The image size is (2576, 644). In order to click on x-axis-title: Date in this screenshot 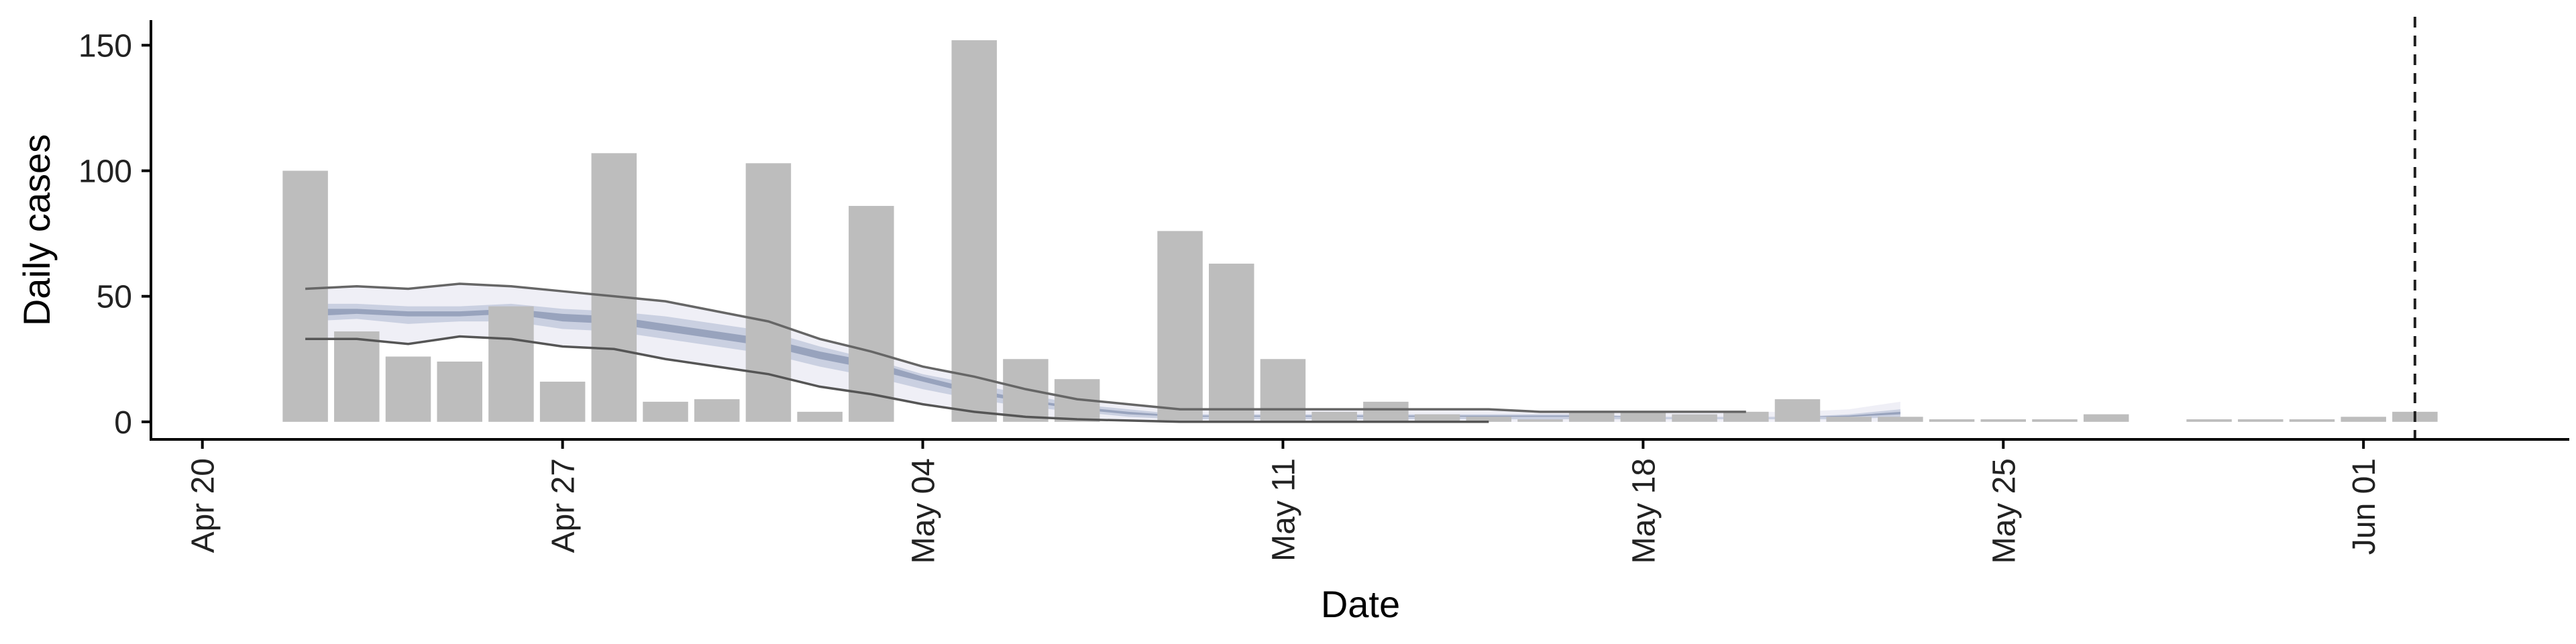, I will do `click(1360, 604)`.